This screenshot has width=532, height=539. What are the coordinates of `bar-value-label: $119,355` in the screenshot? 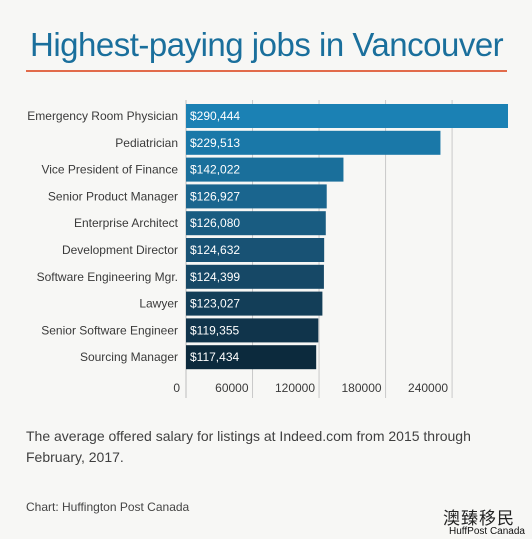 It's located at (214, 330).